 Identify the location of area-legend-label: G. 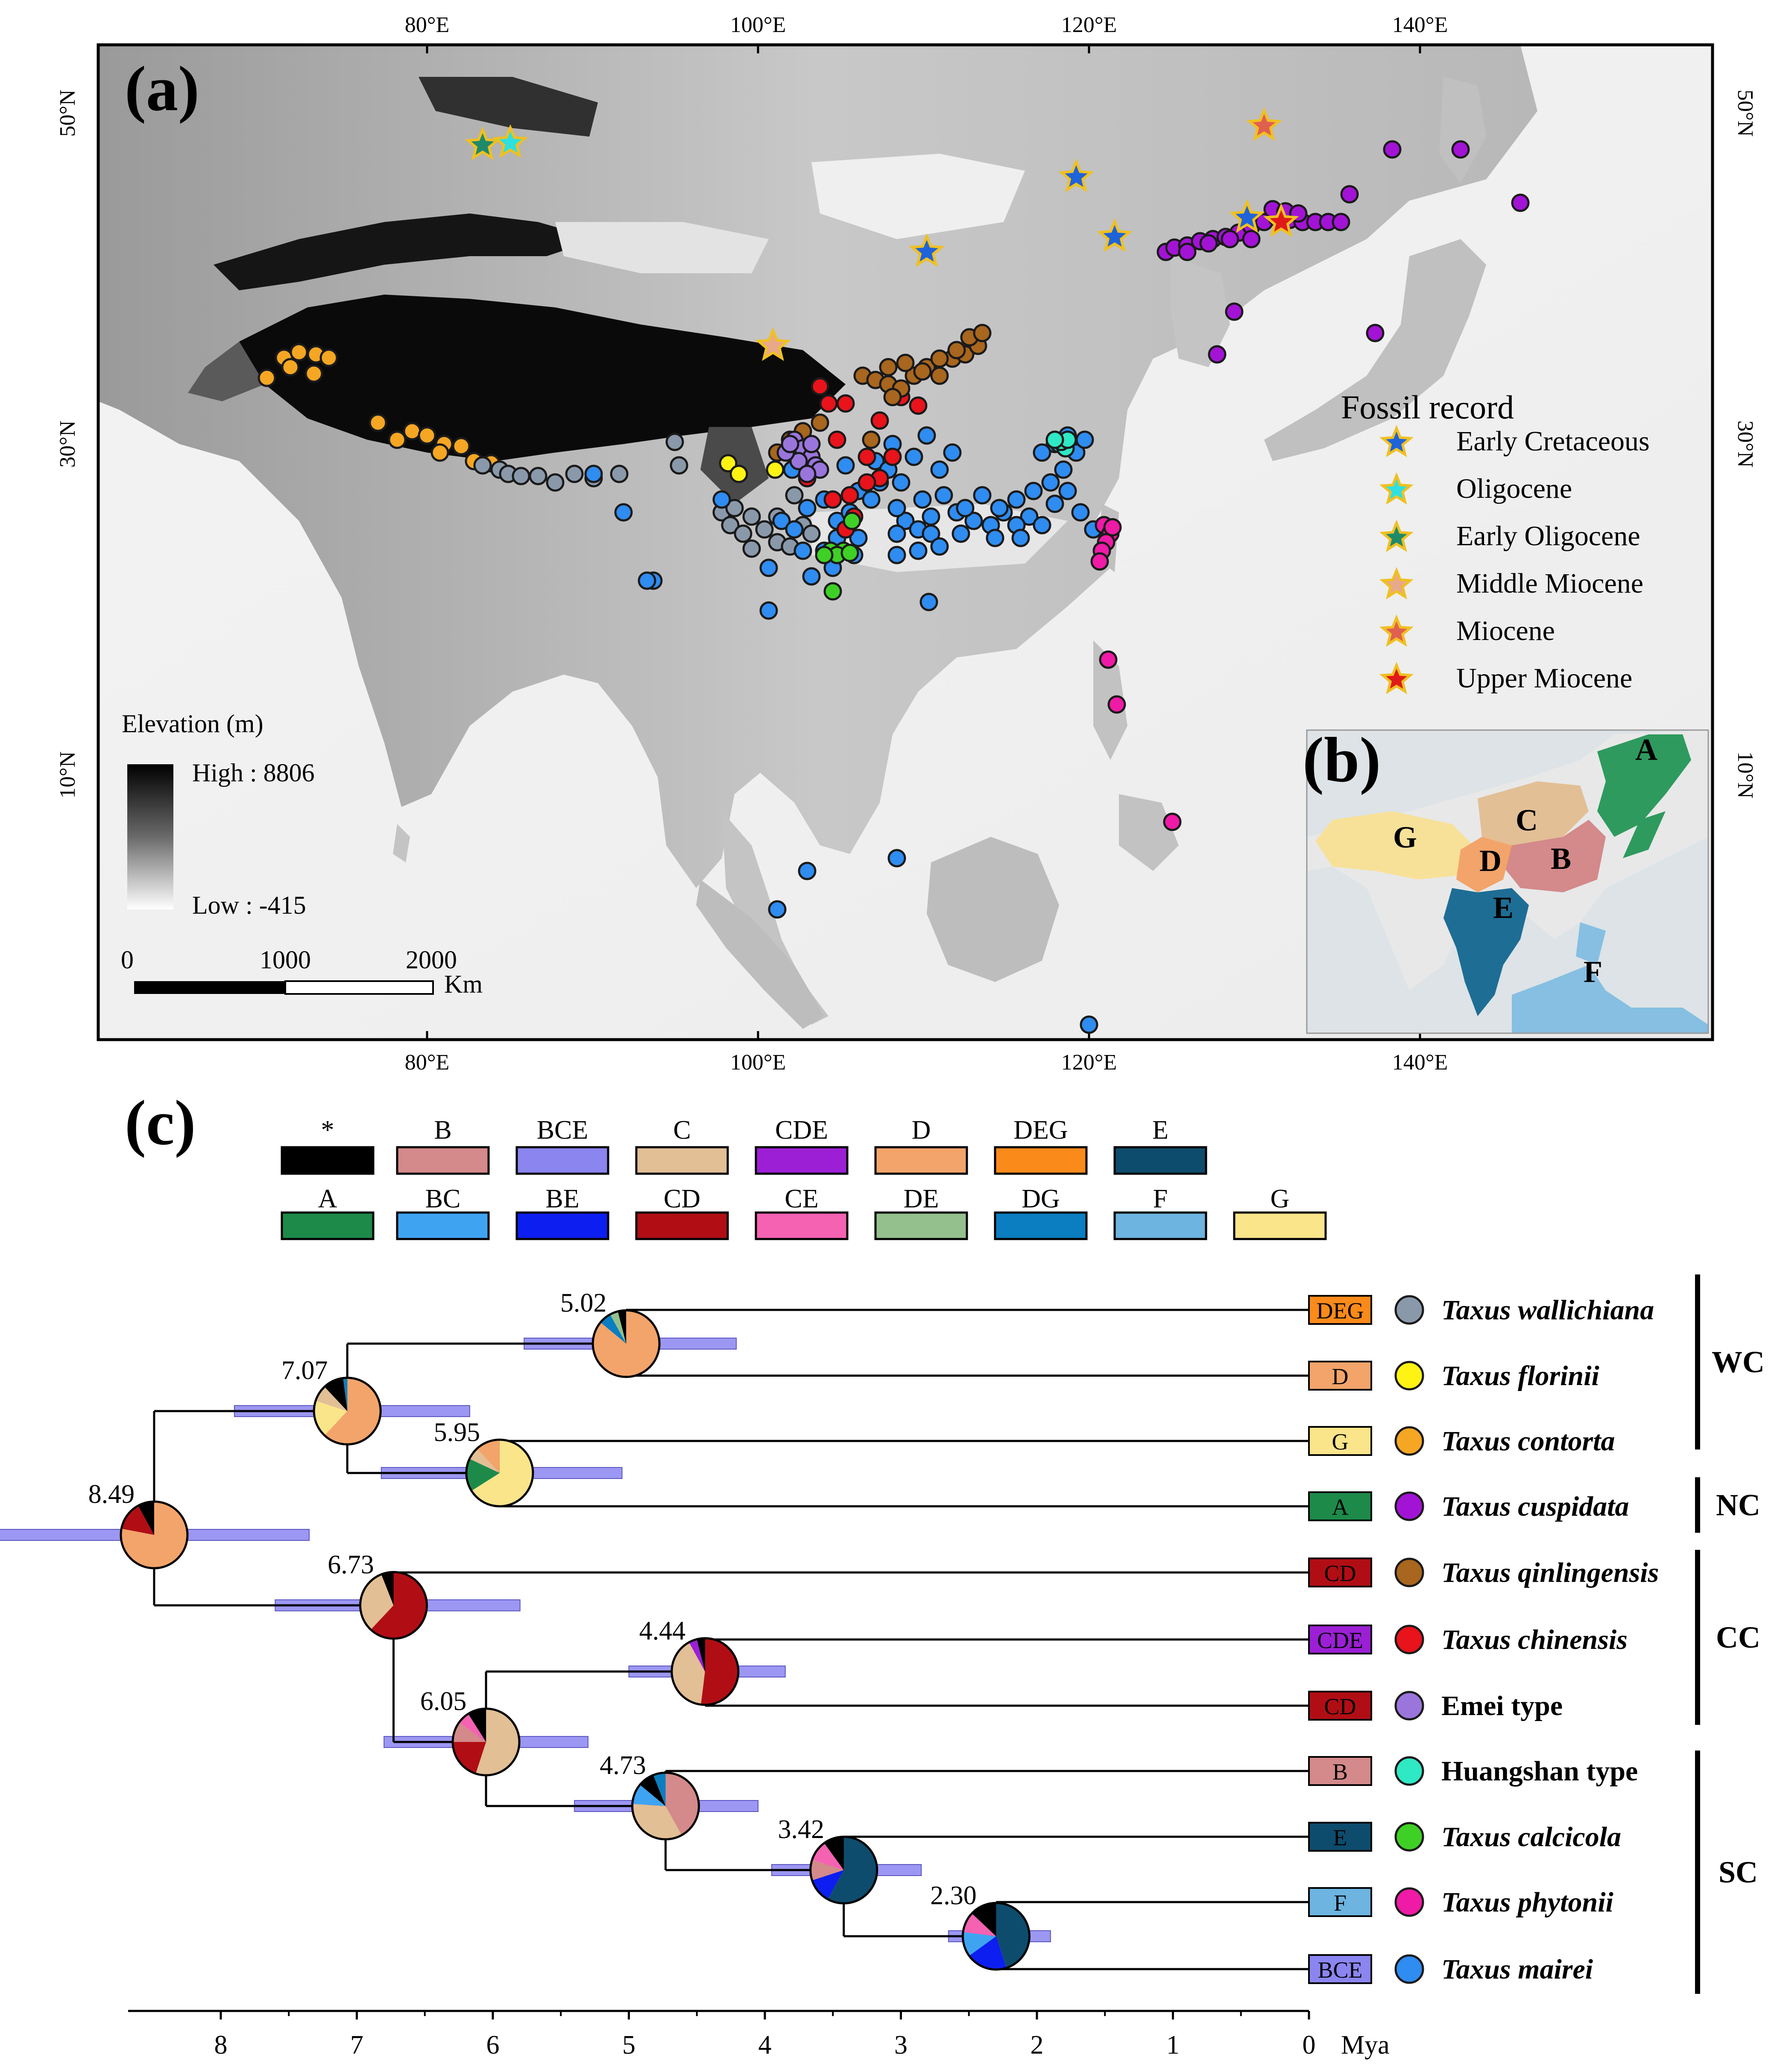
(1280, 1199).